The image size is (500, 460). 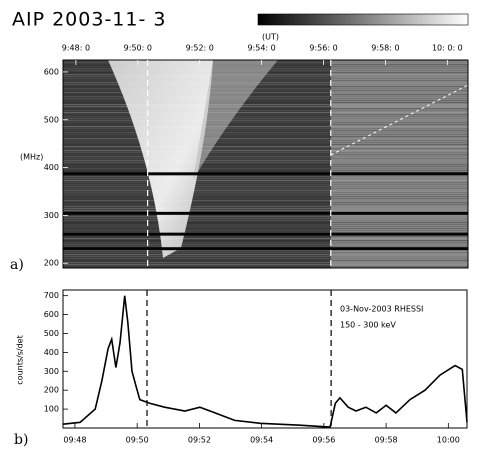 What do you see at coordinates (386, 440) in the screenshot?
I see `x-tick-label: 09:58` at bounding box center [386, 440].